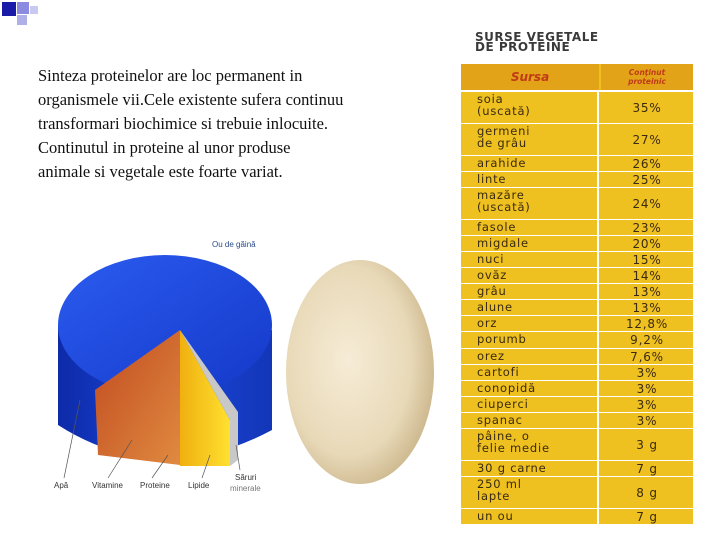 The width and height of the screenshot is (720, 540). What do you see at coordinates (491, 355) in the screenshot?
I see `source-name-line: orez` at bounding box center [491, 355].